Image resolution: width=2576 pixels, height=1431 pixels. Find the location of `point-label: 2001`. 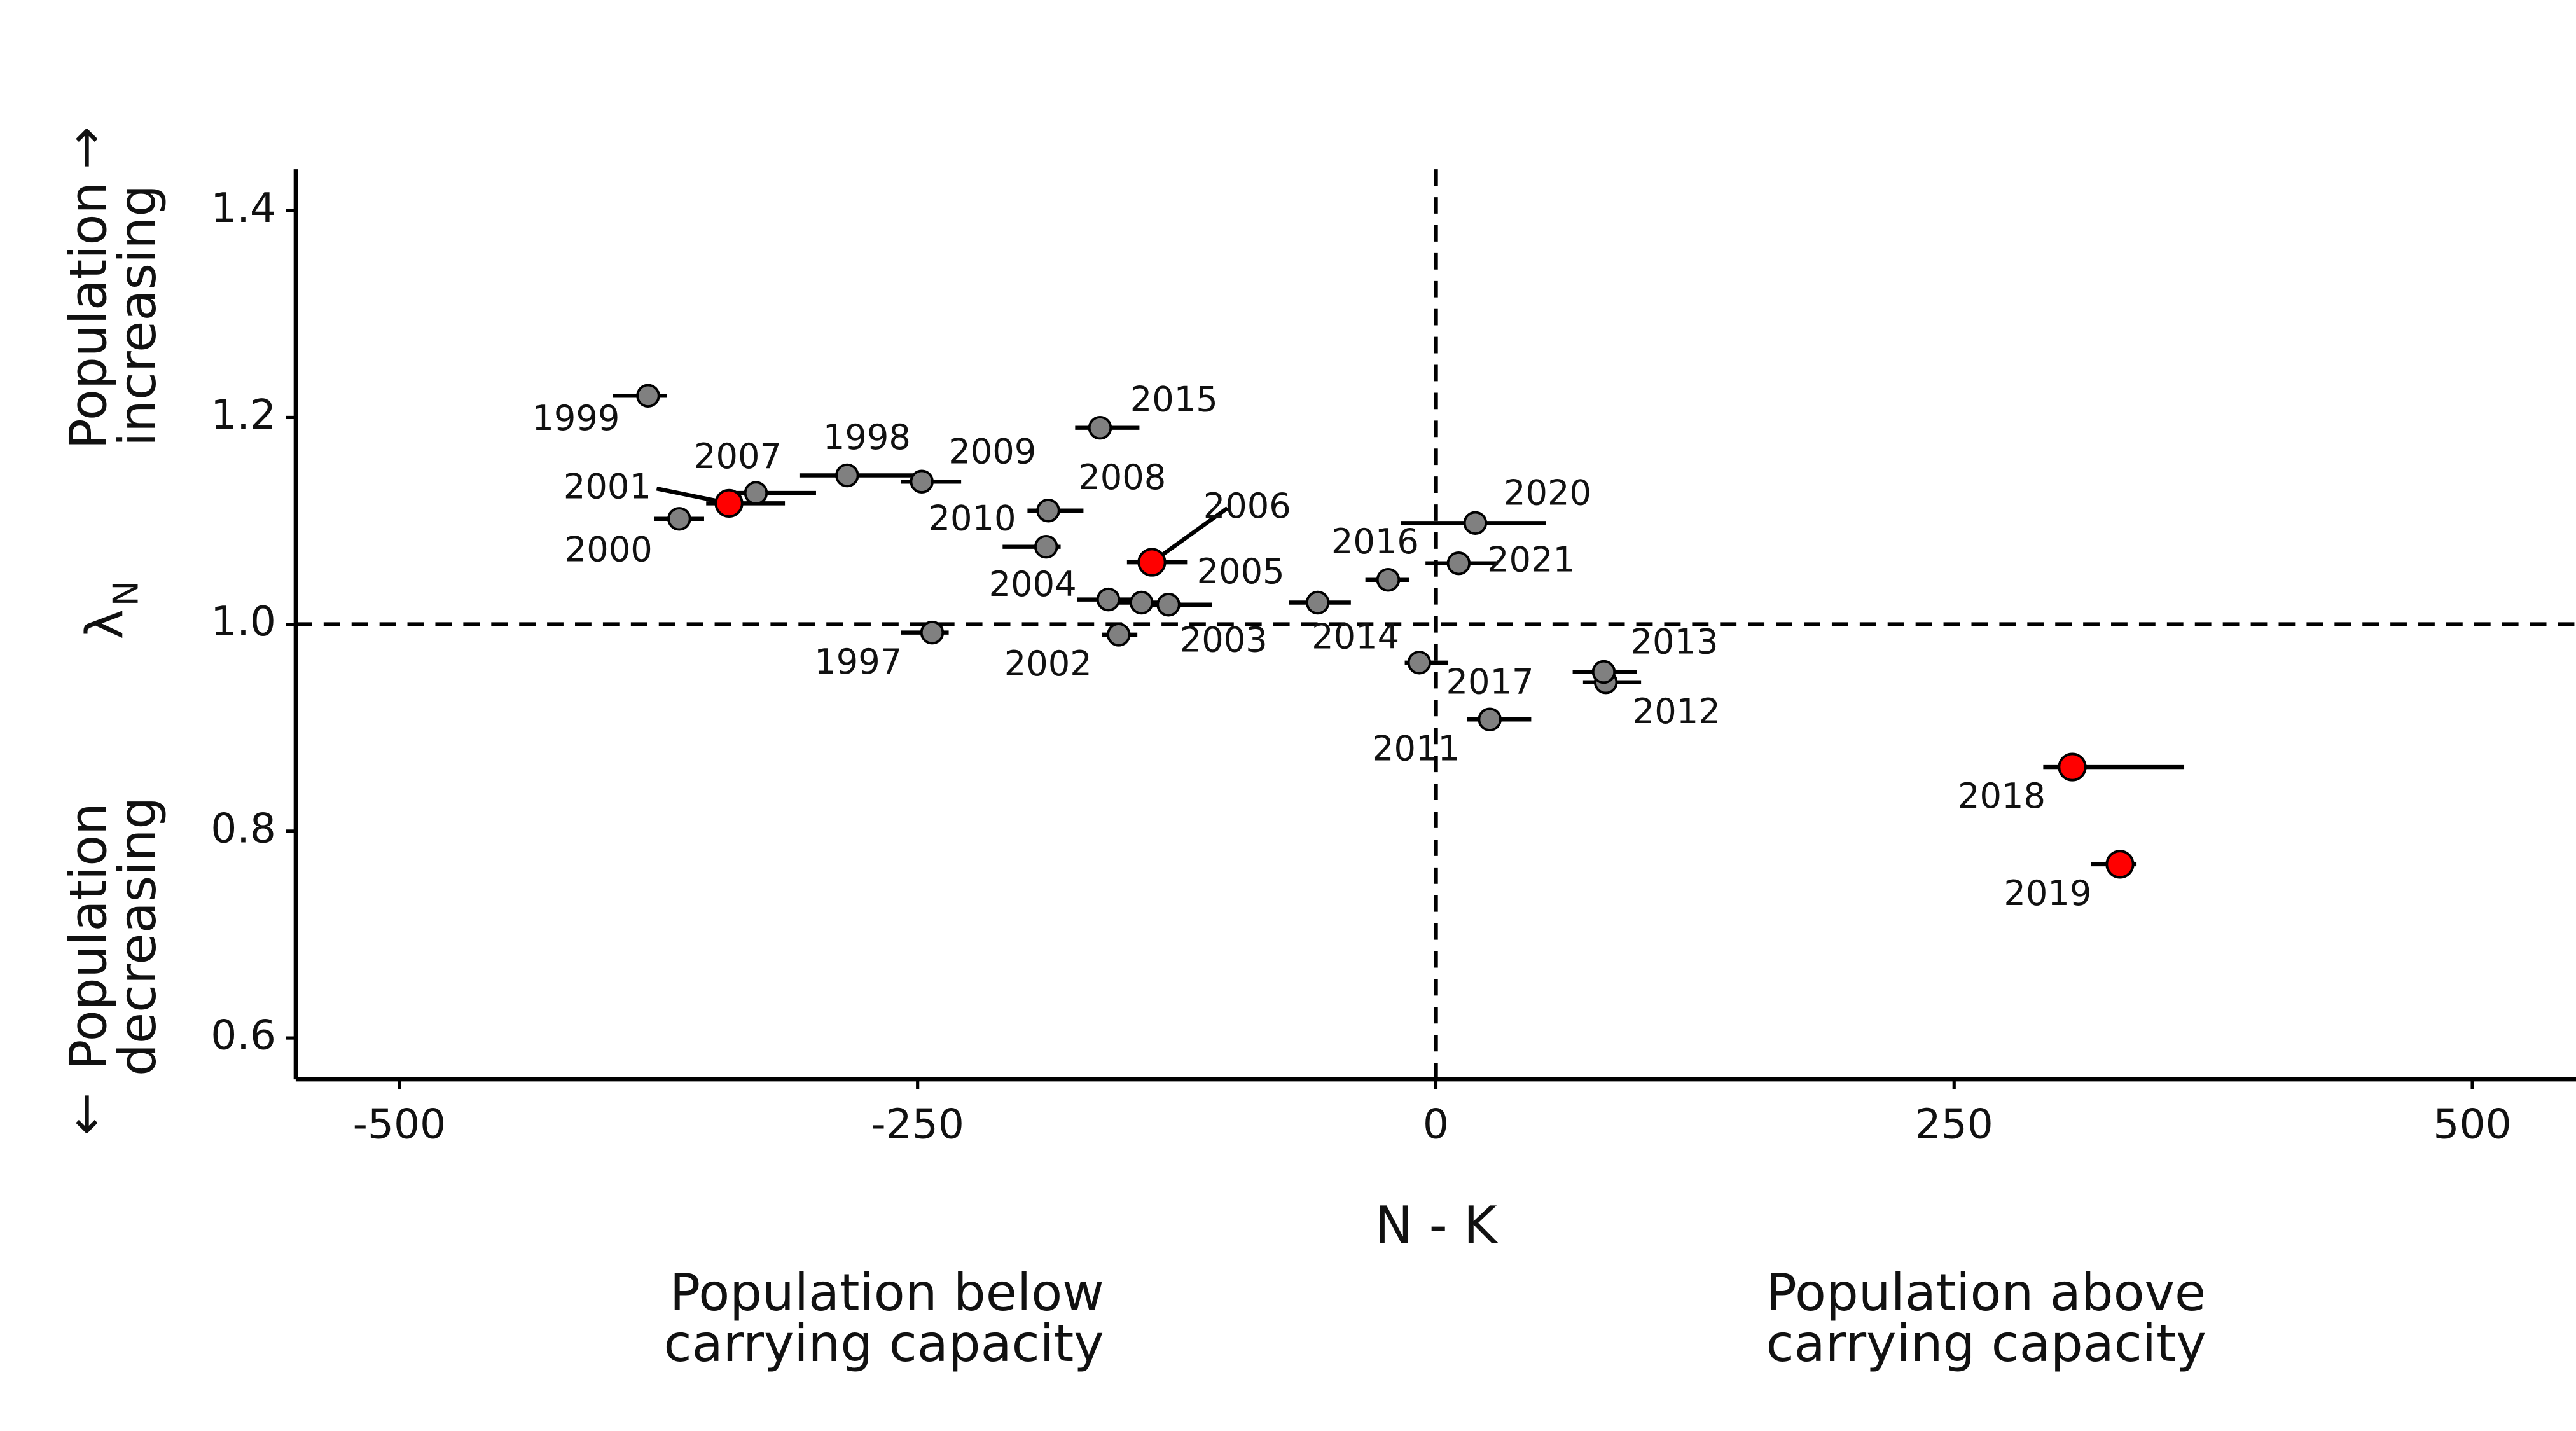

point-label: 2001 is located at coordinates (607, 486).